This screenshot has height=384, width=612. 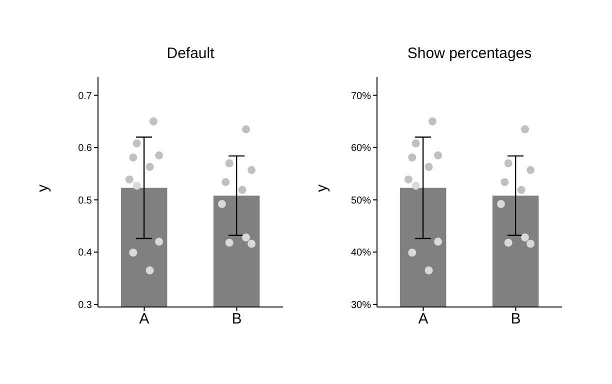 I want to click on y-tick-label: 0.5, so click(x=85, y=200).